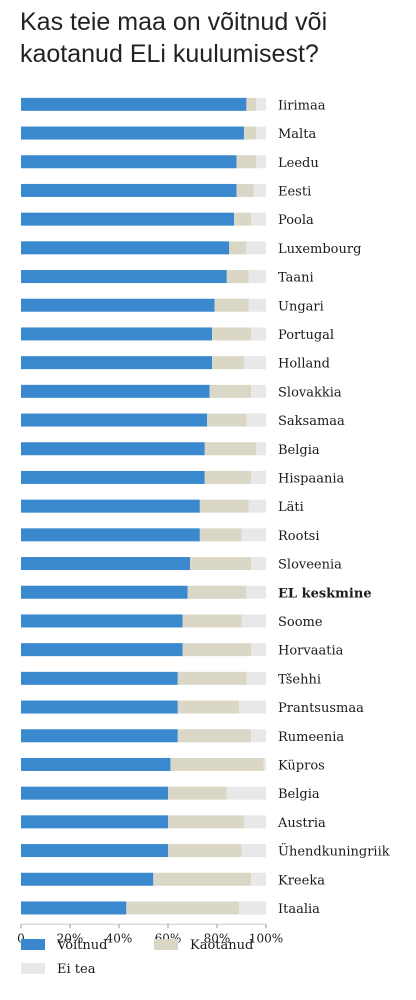  Describe the element at coordinates (137, 957) in the screenshot. I see `legend: Võitnud Kaotanud Ei tea` at that location.